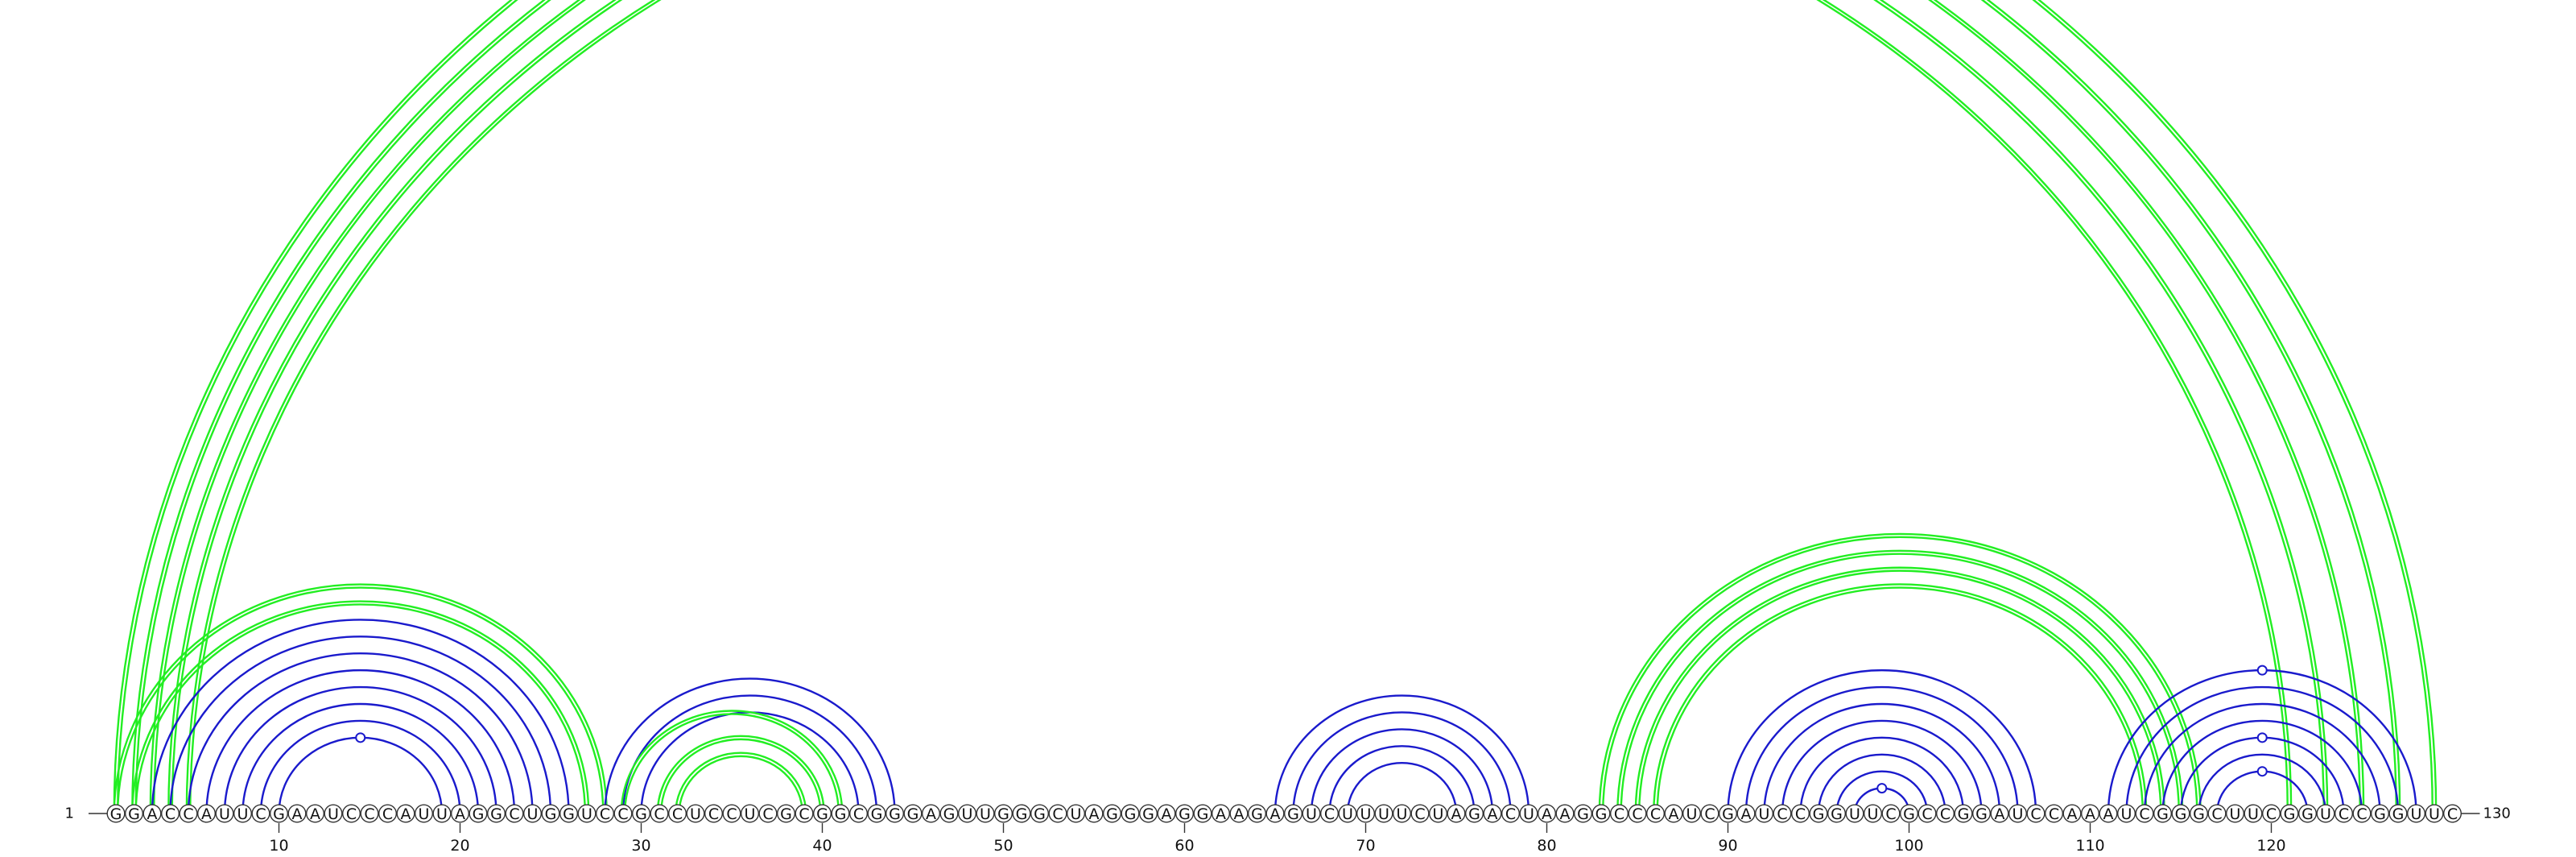  What do you see at coordinates (2089, 813) in the screenshot?
I see `nucleotide-110: A` at bounding box center [2089, 813].